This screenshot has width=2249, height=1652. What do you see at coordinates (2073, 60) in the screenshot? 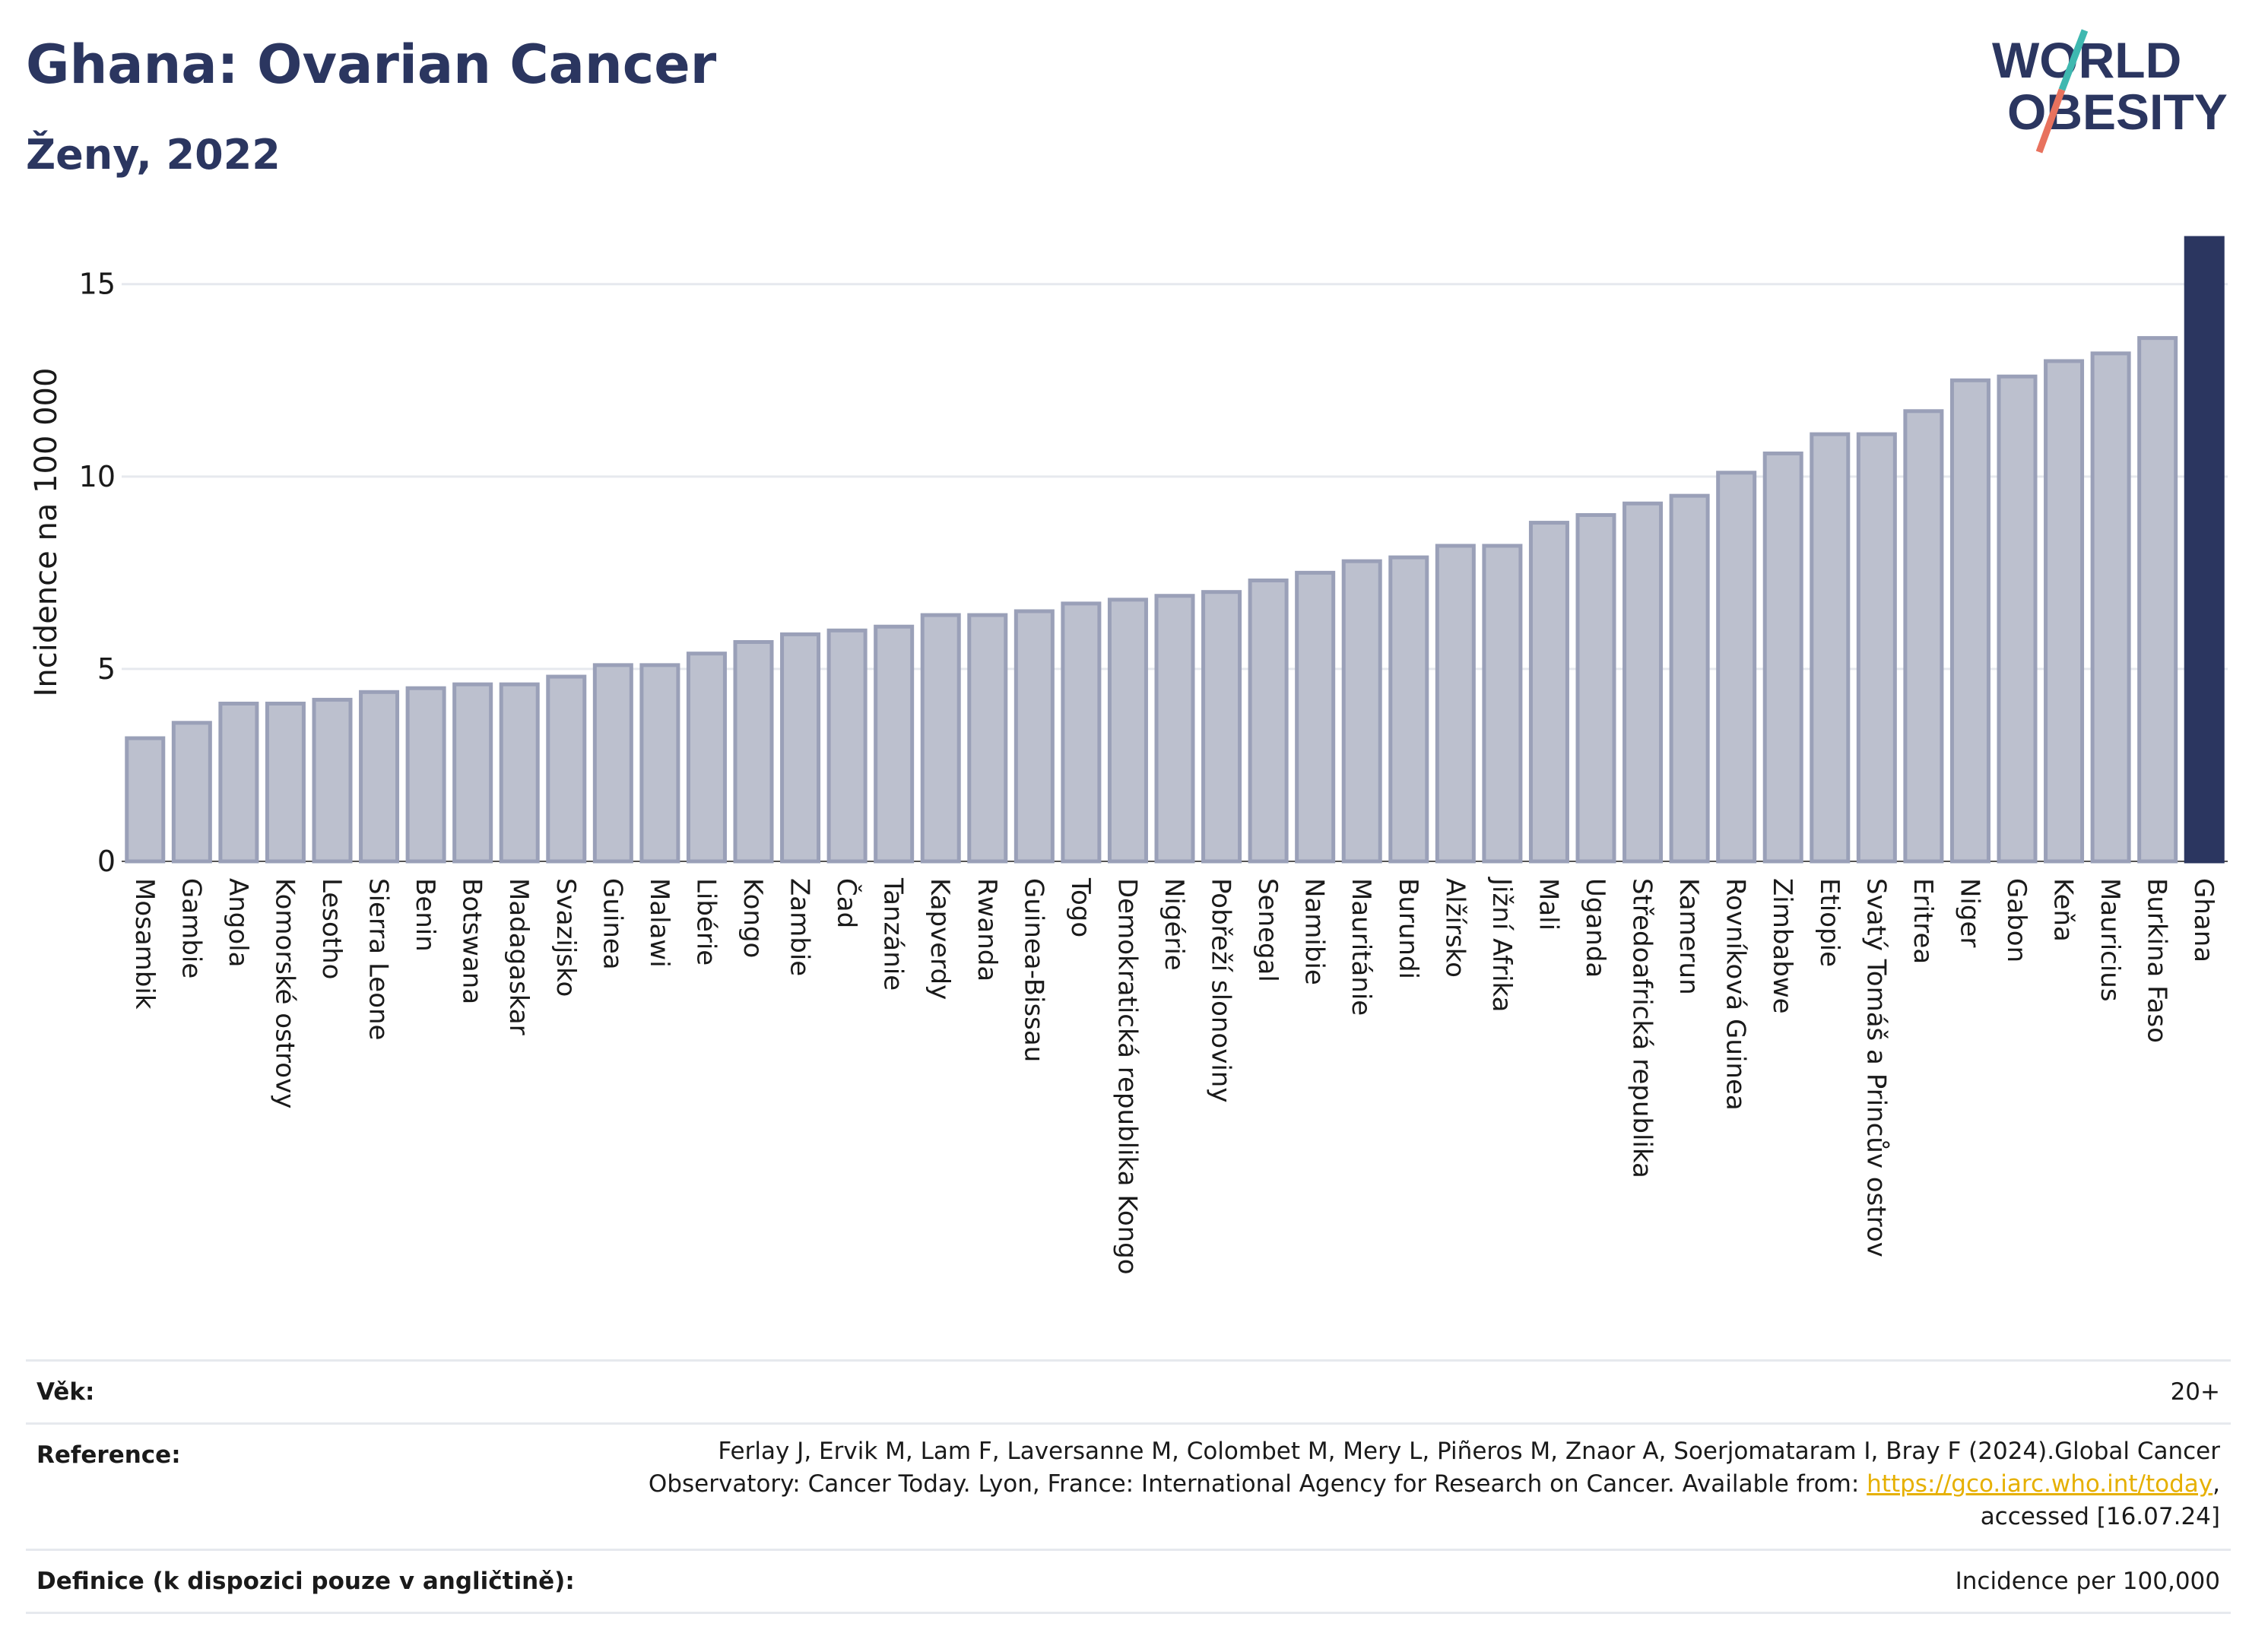
I see `logo-slash-teal` at bounding box center [2073, 60].